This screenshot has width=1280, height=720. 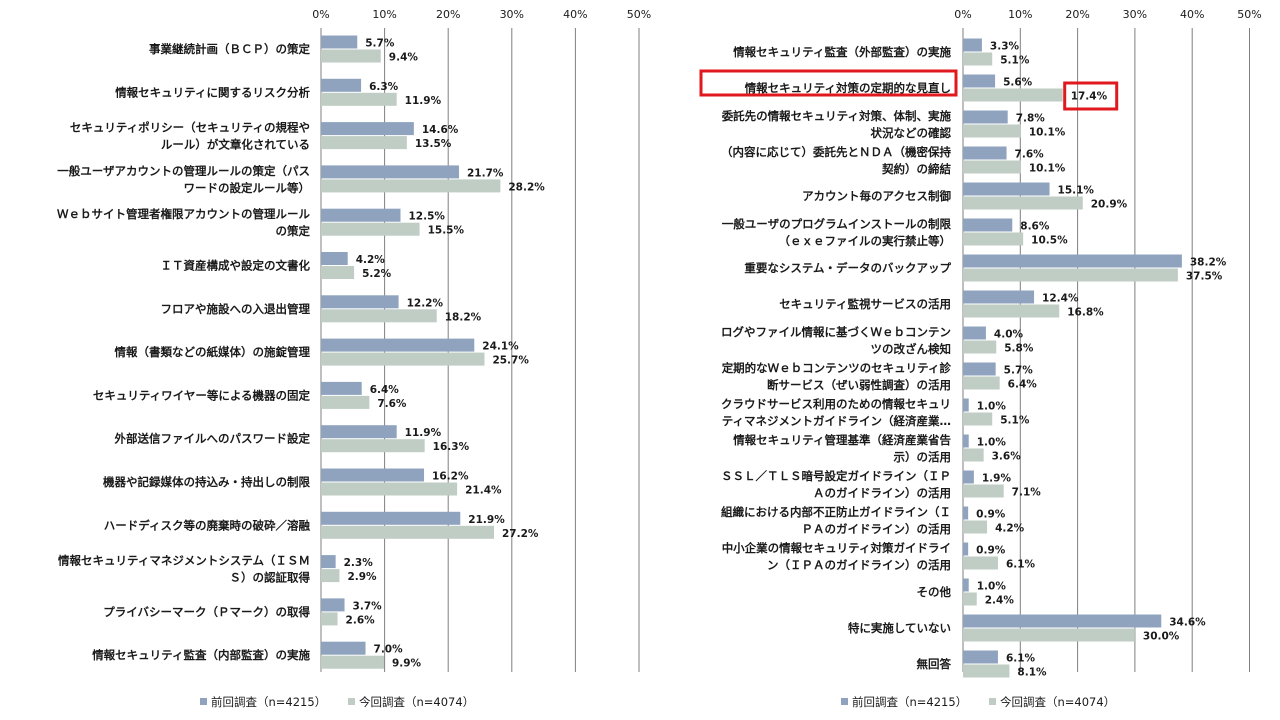 What do you see at coordinates (385, 390) in the screenshot?
I see `left-data-label-series0: 6.4%` at bounding box center [385, 390].